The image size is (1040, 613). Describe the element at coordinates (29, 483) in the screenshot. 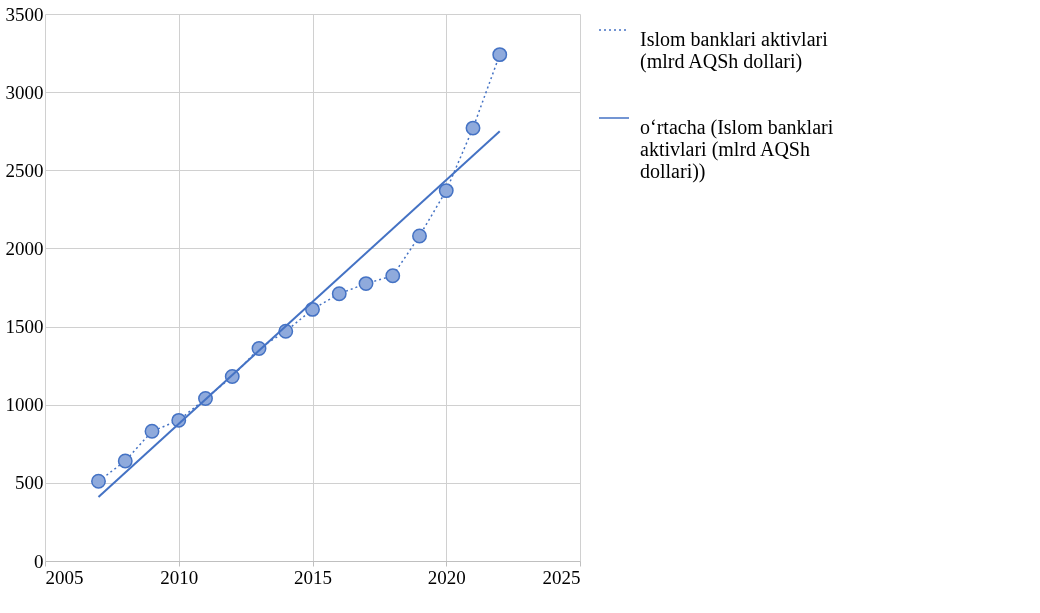

I see `y-tick-label: 500` at that location.